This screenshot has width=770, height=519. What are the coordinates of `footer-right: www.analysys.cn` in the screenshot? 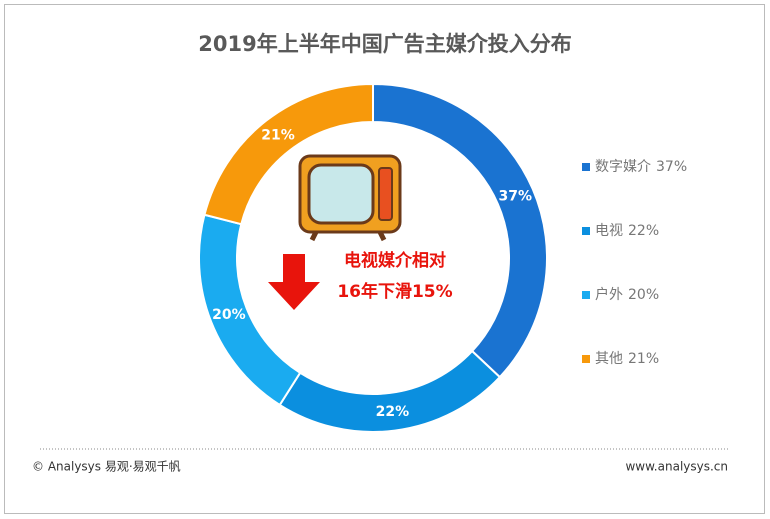 It's located at (676, 467).